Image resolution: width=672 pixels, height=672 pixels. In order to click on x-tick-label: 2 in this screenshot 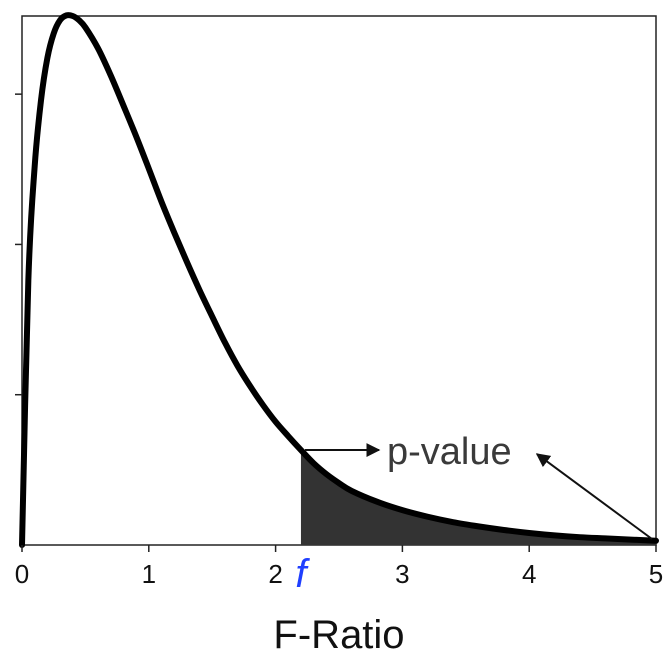, I will do `click(275, 574)`.